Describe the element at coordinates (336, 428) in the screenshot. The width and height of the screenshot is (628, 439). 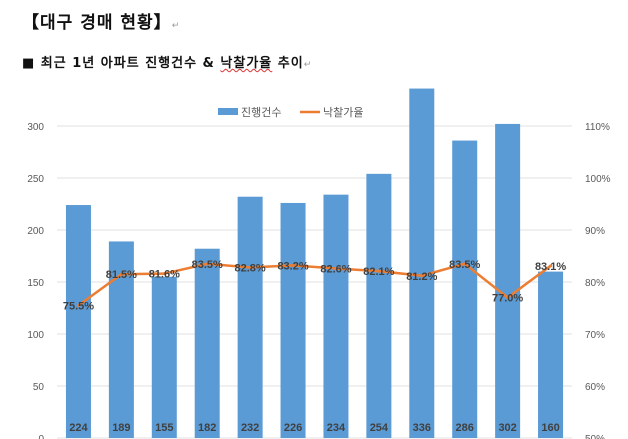
I see `bar-data-label: 234` at that location.